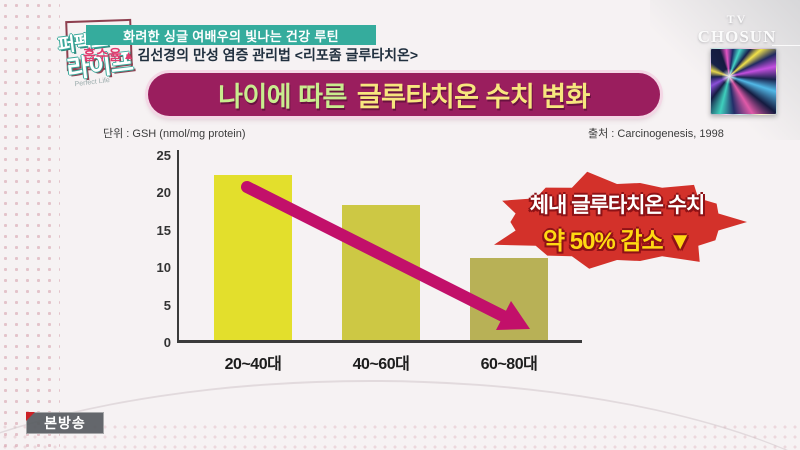 This screenshot has height=450, width=800. Describe the element at coordinates (253, 257) in the screenshot. I see `bar-20~40대` at that location.